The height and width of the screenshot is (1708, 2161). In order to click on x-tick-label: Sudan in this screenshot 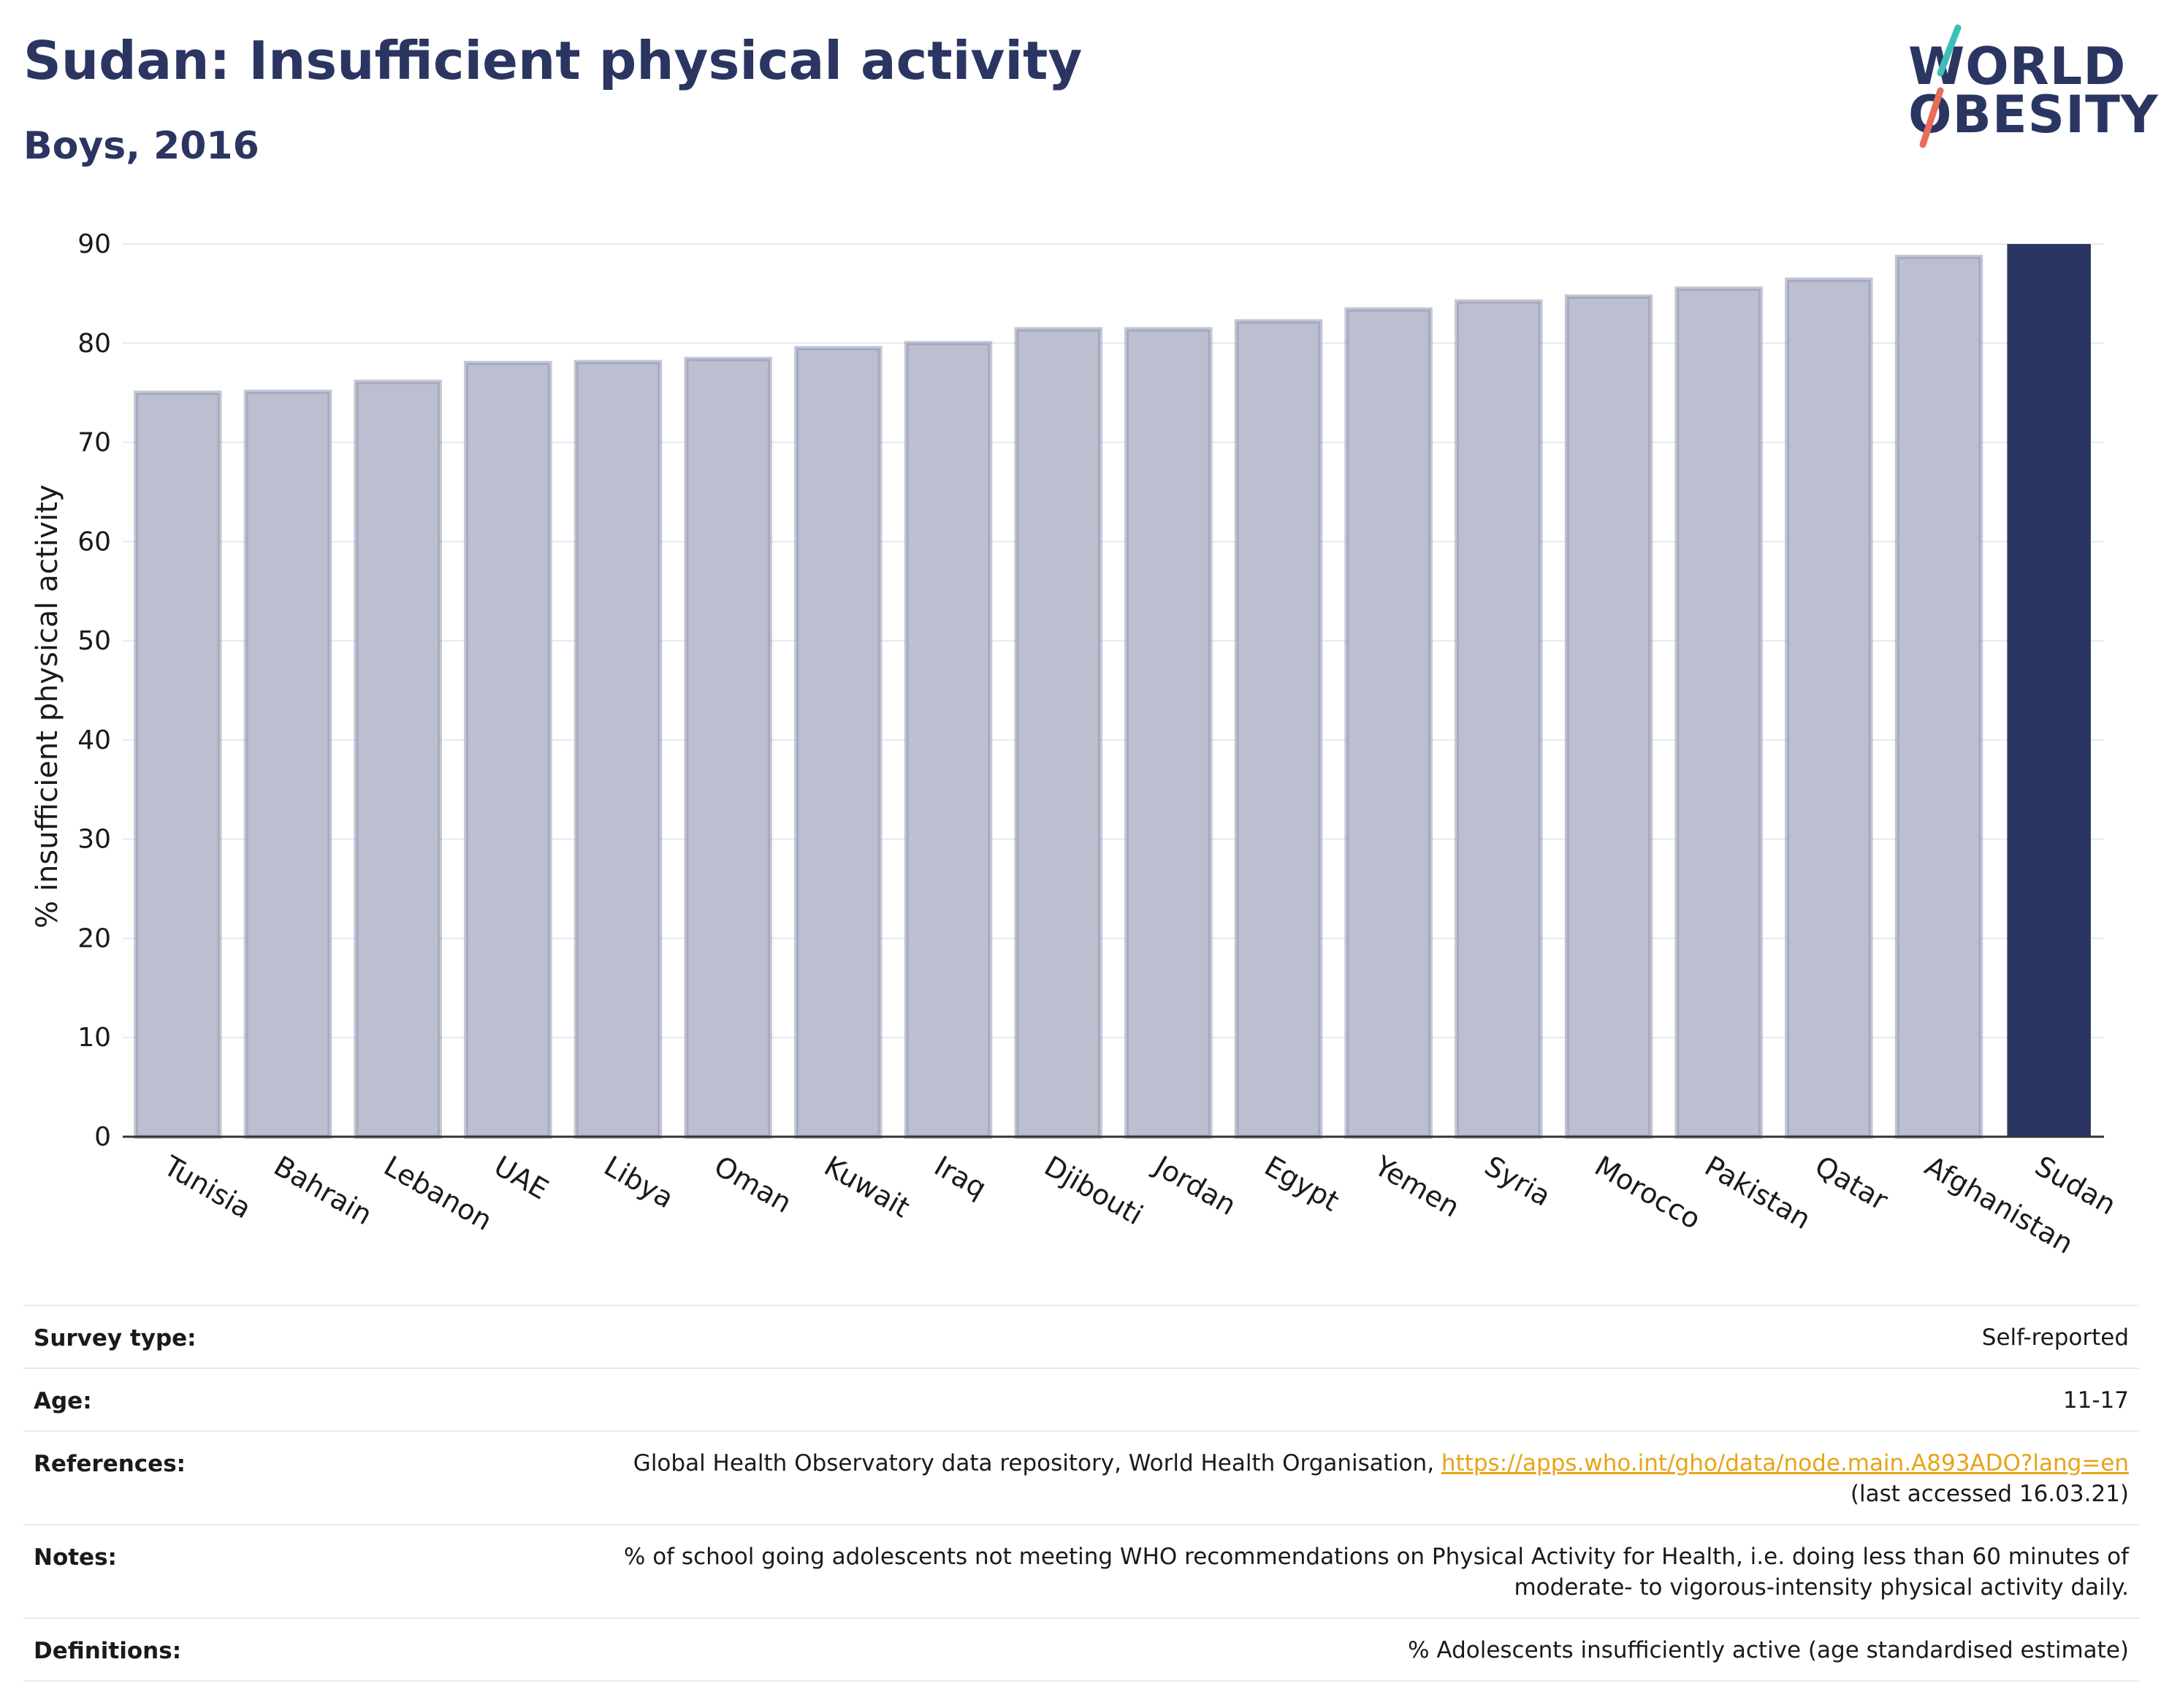, I will do `click(2075, 1185)`.